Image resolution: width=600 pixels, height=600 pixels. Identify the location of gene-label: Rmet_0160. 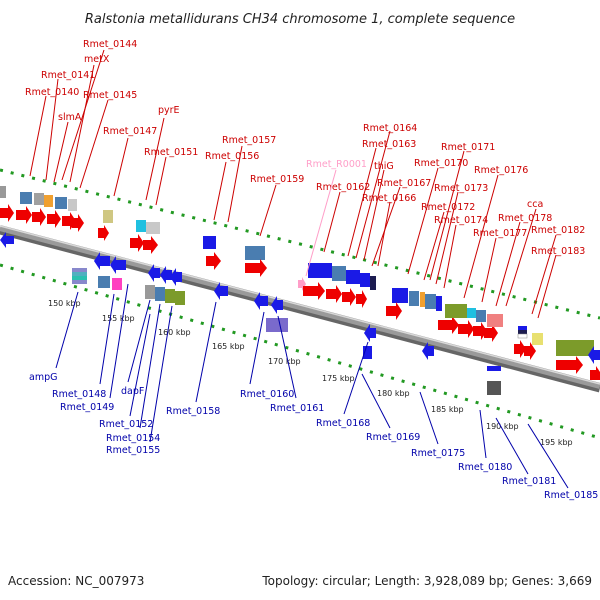
(267, 394).